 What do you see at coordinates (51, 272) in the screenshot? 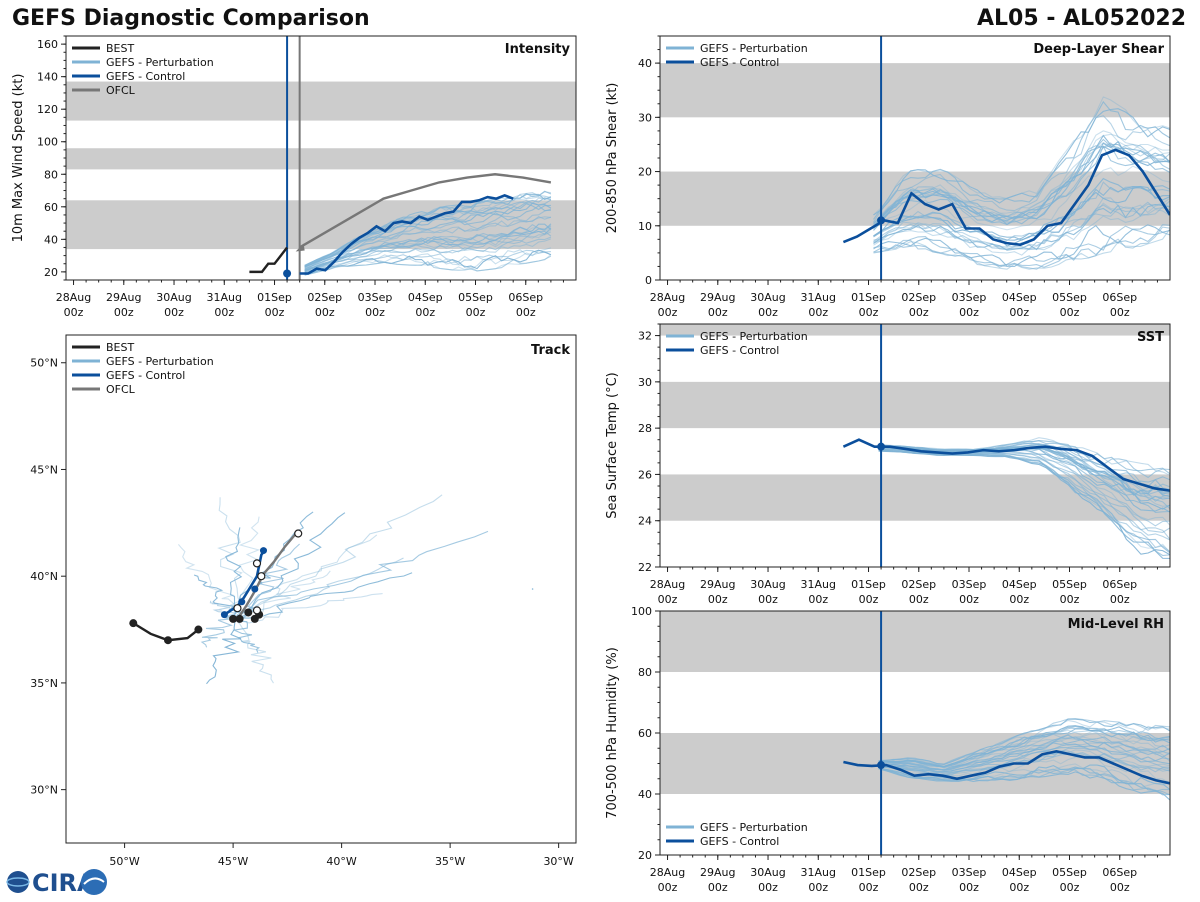
I see `intensity-ytick-label: 20` at bounding box center [51, 272].